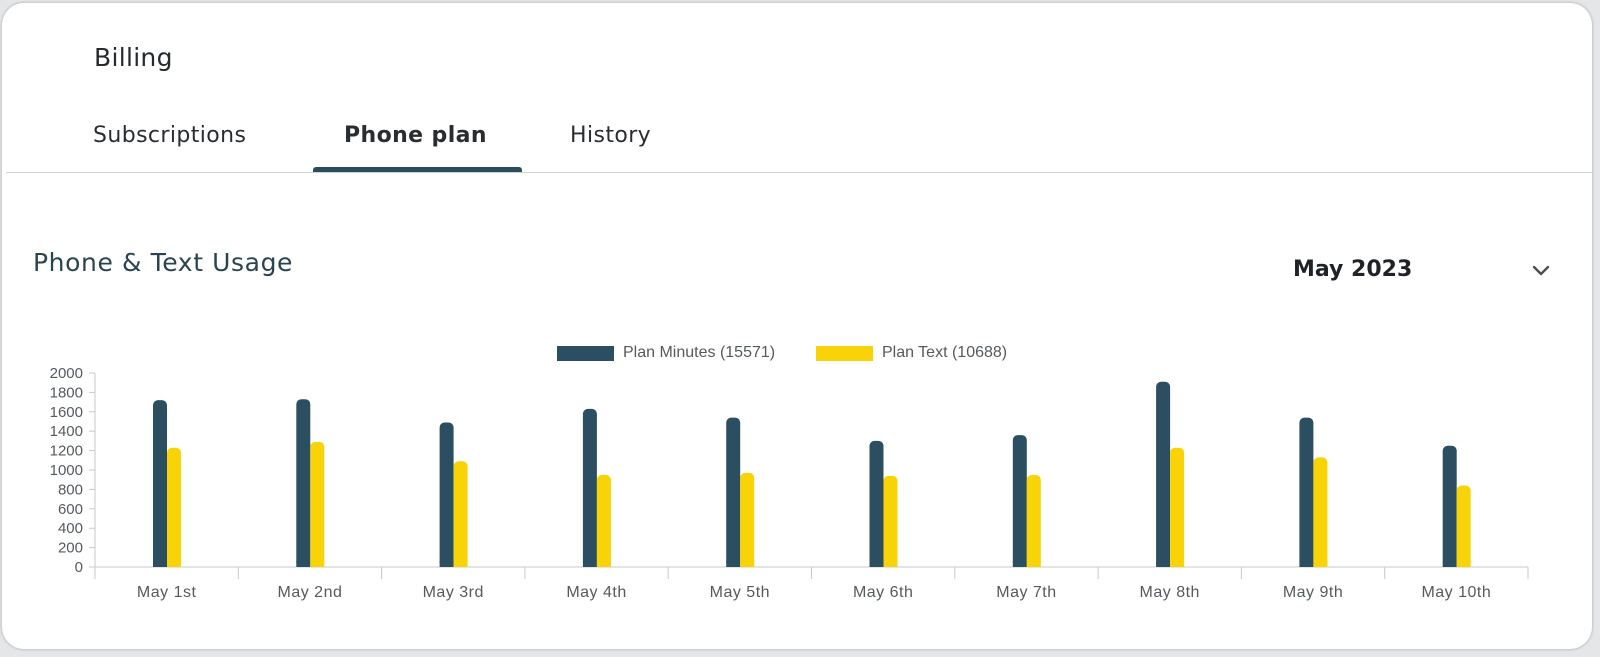  Describe the element at coordinates (844, 353) in the screenshot. I see `legend-swatch-text` at that location.